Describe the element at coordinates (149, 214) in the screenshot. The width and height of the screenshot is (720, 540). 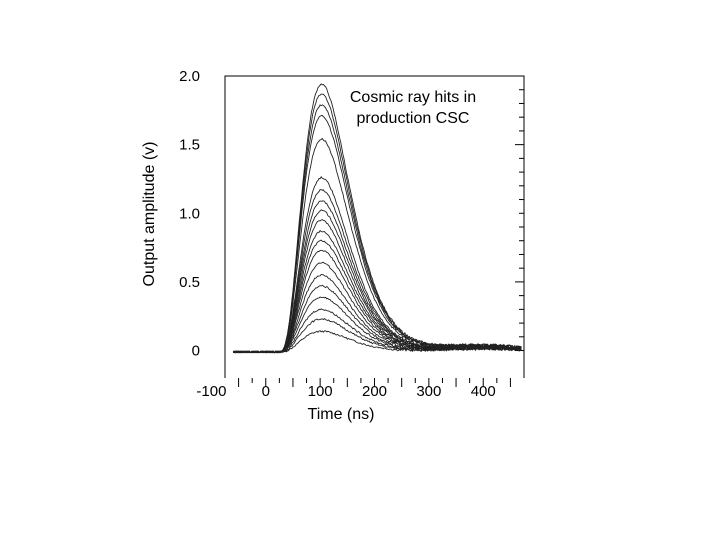
I see `y-axis-label: Output amplitude (v)` at that location.